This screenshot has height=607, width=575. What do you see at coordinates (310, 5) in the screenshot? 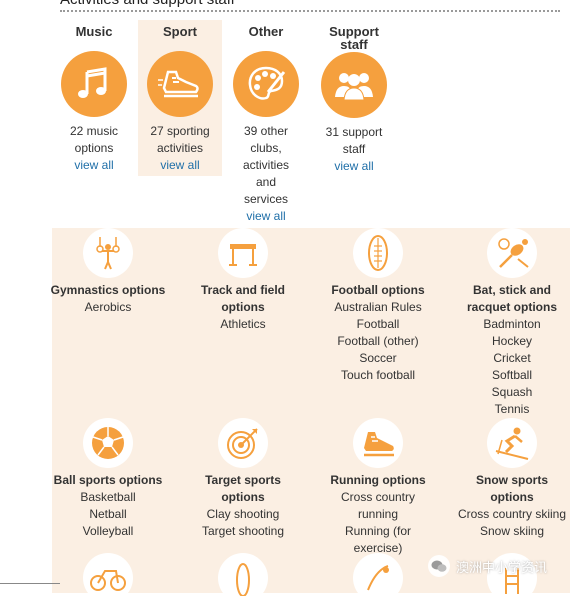
I see `page-heading: Activities and support staff` at bounding box center [310, 5].